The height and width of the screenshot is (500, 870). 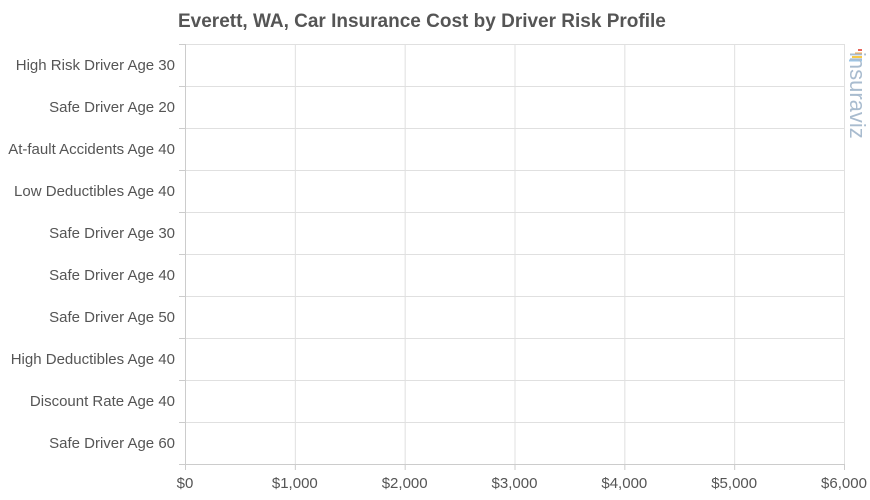 What do you see at coordinates (515, 483) in the screenshot?
I see `x-tick-label: $3,000` at bounding box center [515, 483].